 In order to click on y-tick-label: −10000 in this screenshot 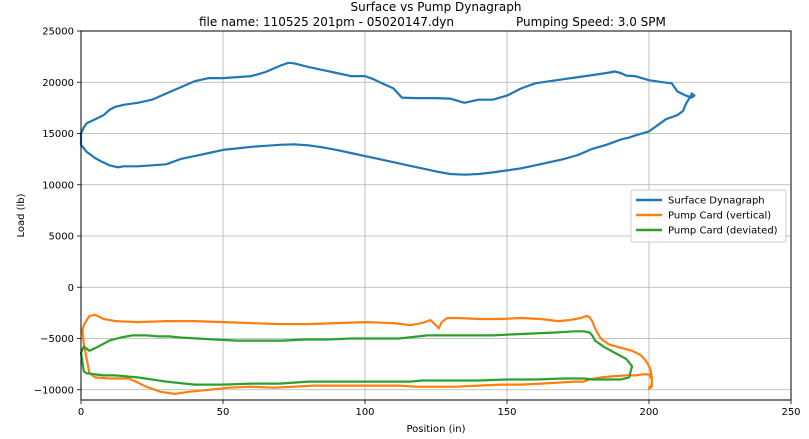, I will do `click(54, 390)`.